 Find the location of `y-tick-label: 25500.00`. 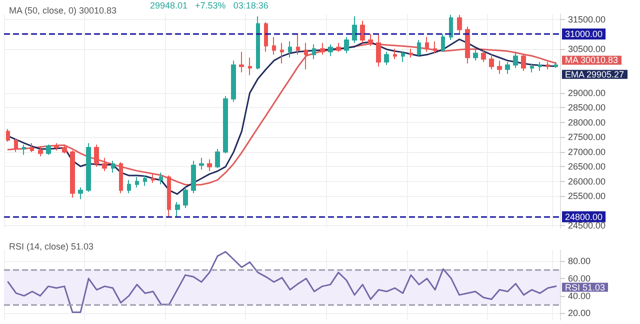

y-tick-label: 25500.00 is located at coordinates (587, 196).